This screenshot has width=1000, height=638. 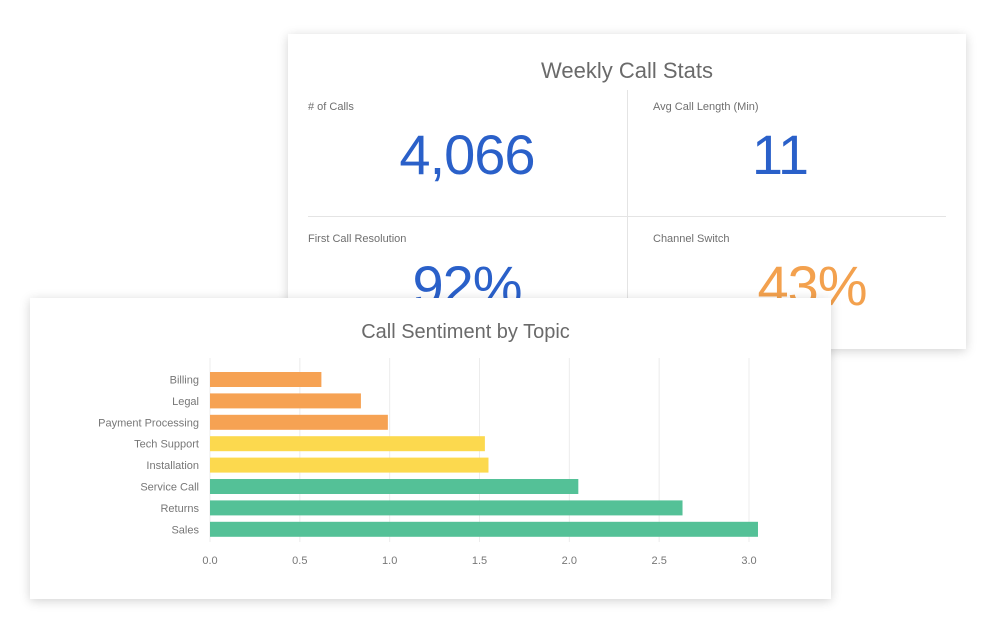 I want to click on stat-value: 4,066, so click(x=467, y=154).